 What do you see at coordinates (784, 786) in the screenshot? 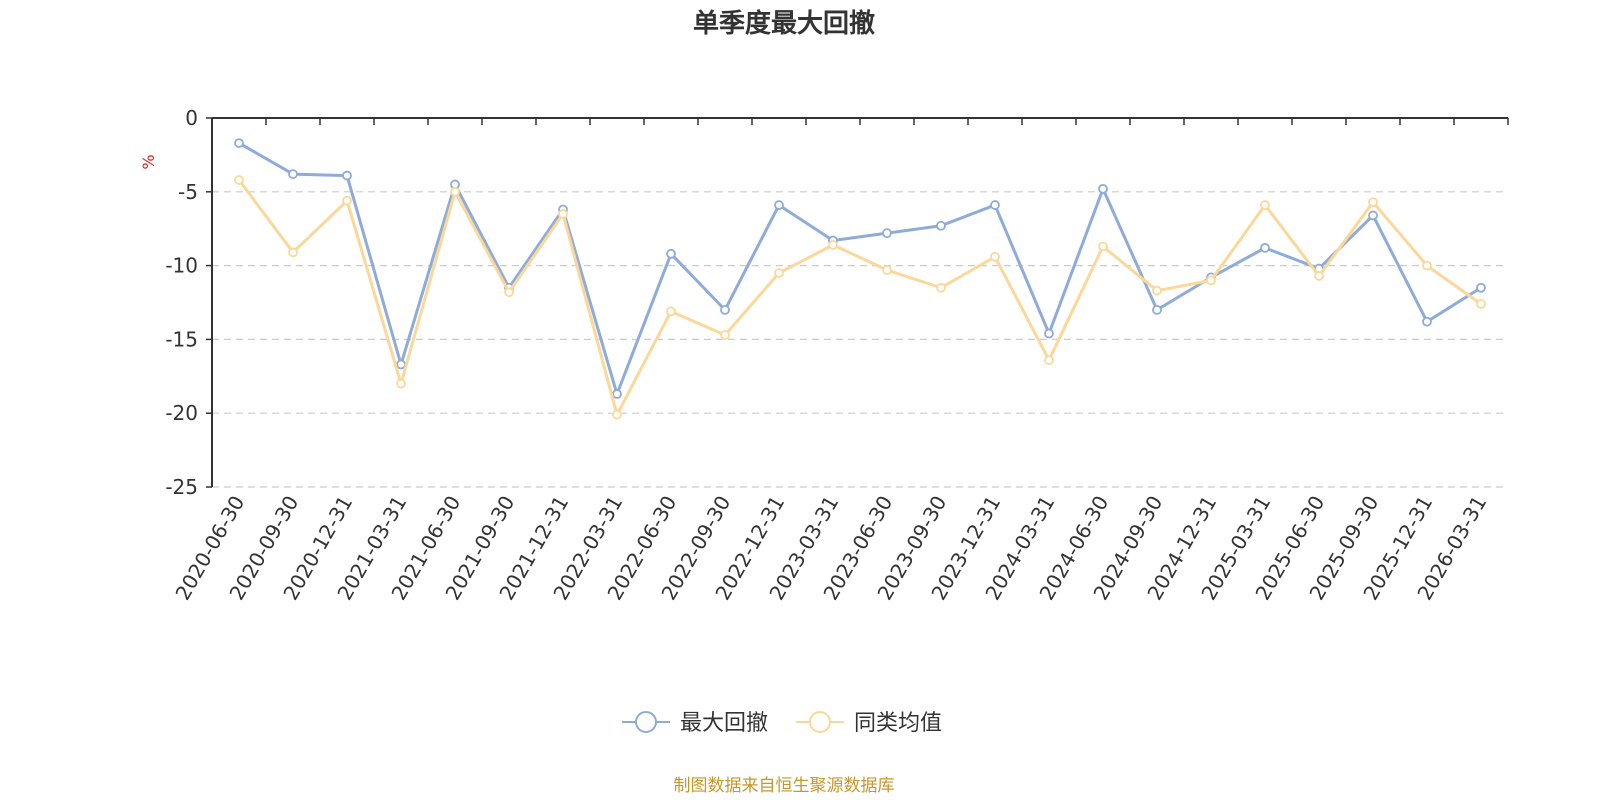
I see `source-note: 制图数据来自恒生聚源数据库` at bounding box center [784, 786].